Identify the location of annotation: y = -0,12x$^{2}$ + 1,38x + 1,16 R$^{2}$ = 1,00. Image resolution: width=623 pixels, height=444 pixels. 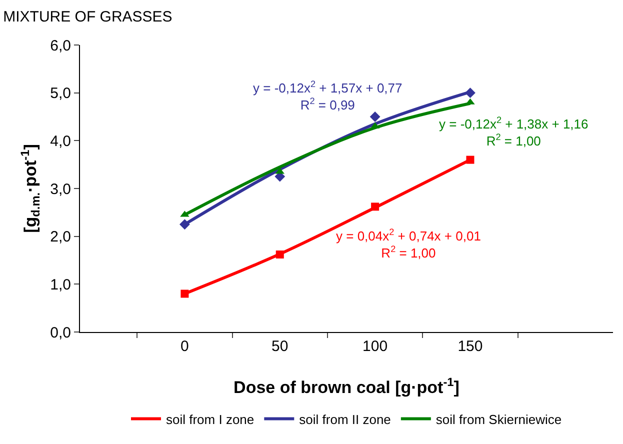
(513, 131).